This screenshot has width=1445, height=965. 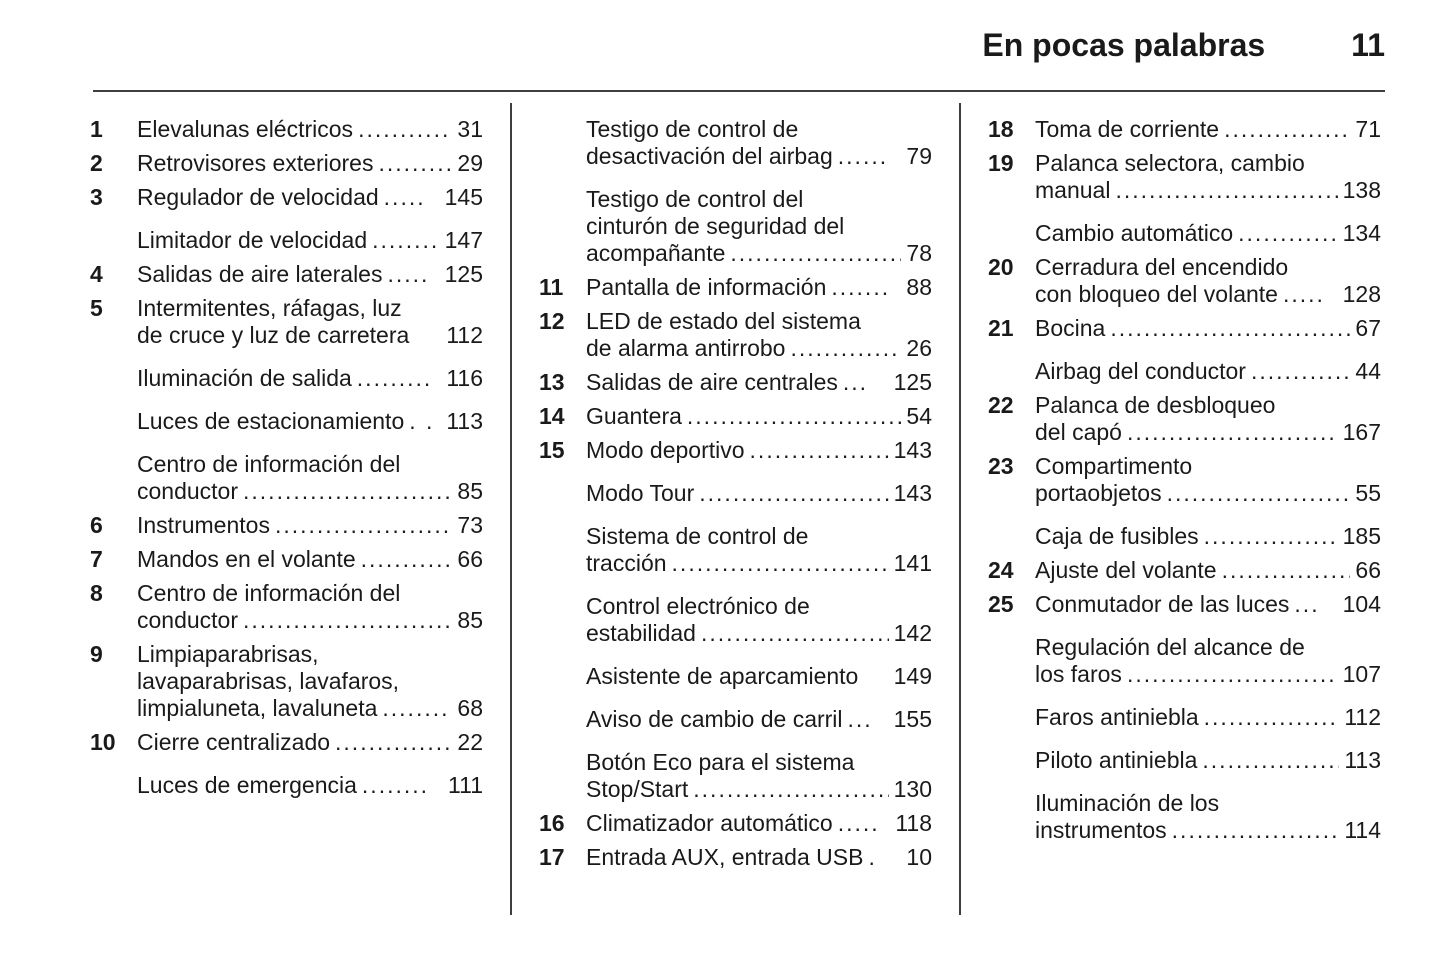 I want to click on entry-number: 13, so click(x=552, y=382).